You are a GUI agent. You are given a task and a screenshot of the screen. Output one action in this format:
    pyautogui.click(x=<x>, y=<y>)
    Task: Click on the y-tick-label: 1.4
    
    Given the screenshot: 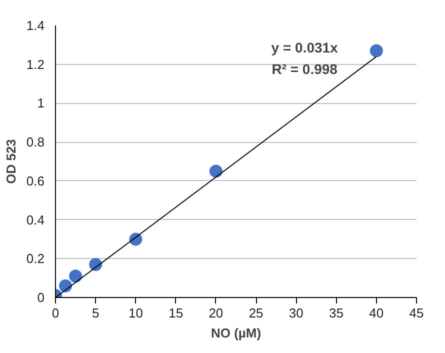 What is the action you would take?
    pyautogui.click(x=35, y=25)
    